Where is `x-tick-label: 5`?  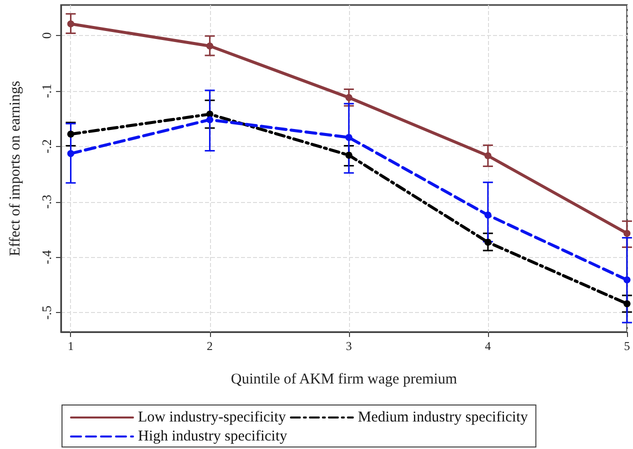
x-tick-label: 5 is located at coordinates (627, 346).